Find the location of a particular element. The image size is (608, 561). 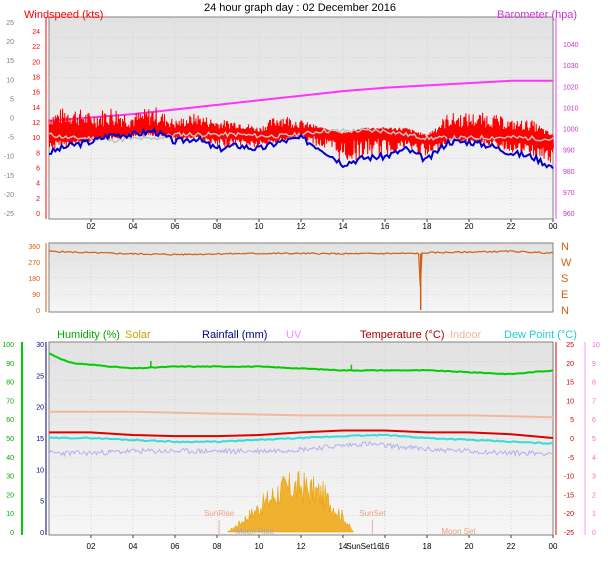

temperature-tick--25: -25 is located at coordinates (569, 533).